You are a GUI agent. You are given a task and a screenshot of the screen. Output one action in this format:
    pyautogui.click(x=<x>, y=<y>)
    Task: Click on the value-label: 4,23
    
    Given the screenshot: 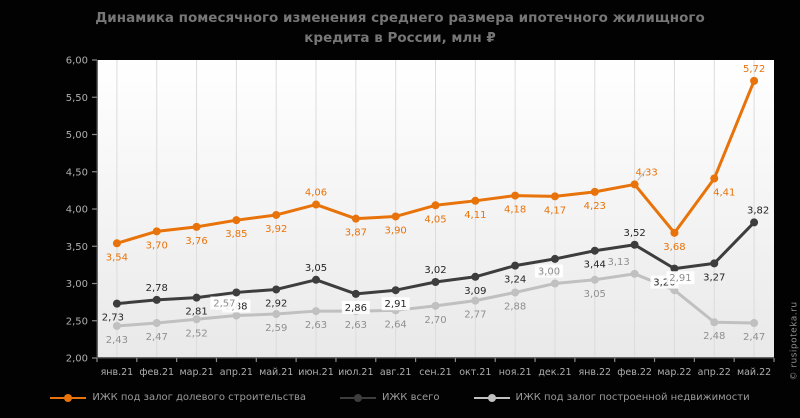 What is the action you would take?
    pyautogui.click(x=595, y=206)
    